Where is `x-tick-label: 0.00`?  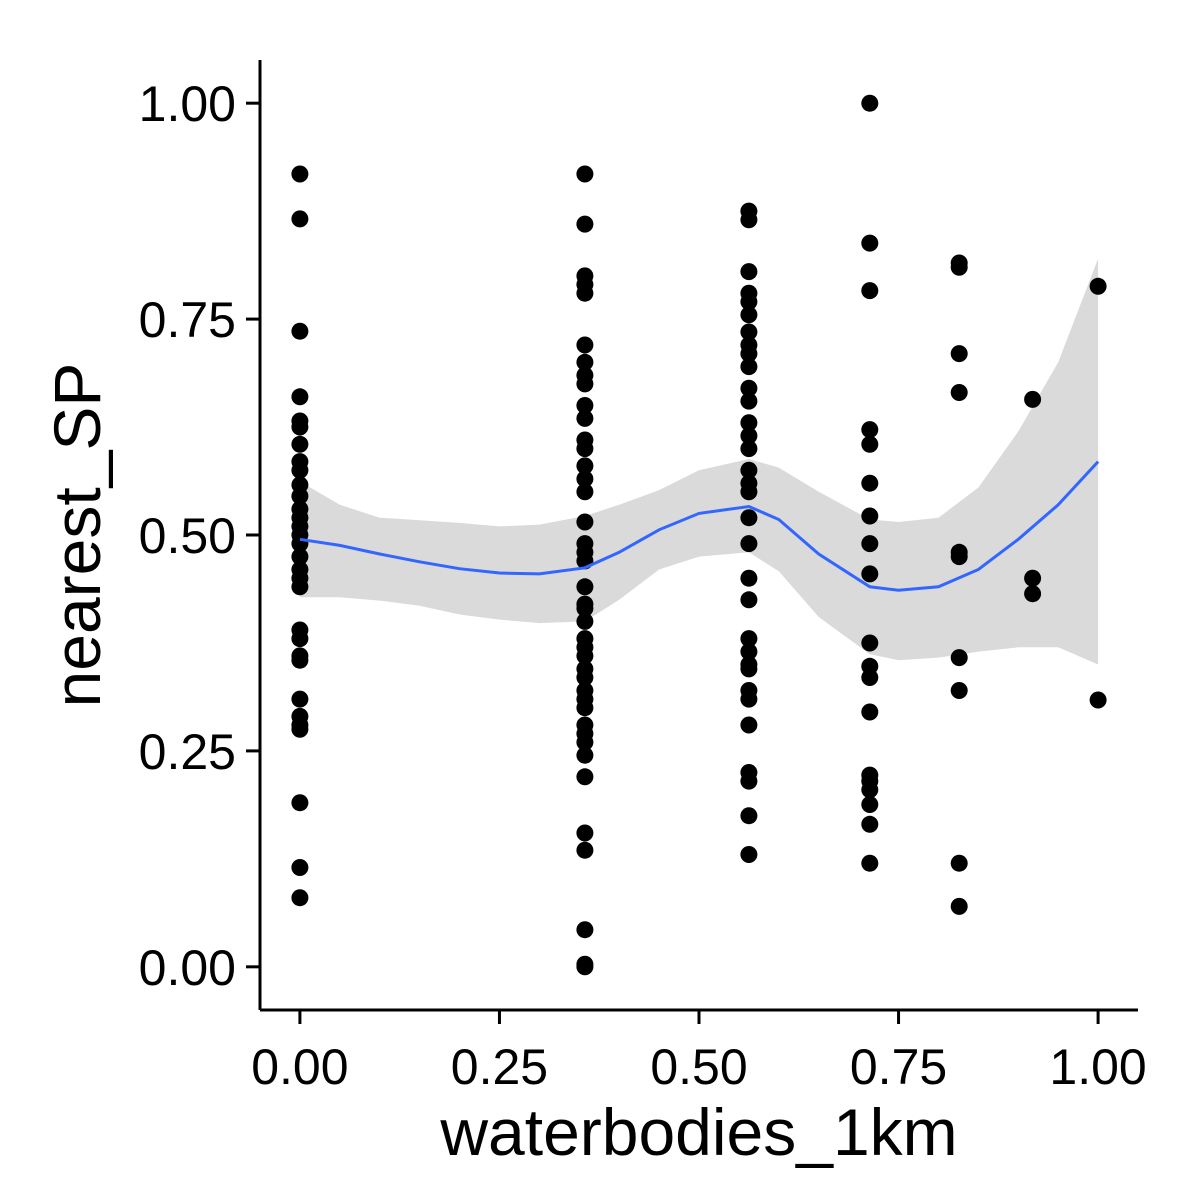 x-tick-label: 0.00 is located at coordinates (299, 1067).